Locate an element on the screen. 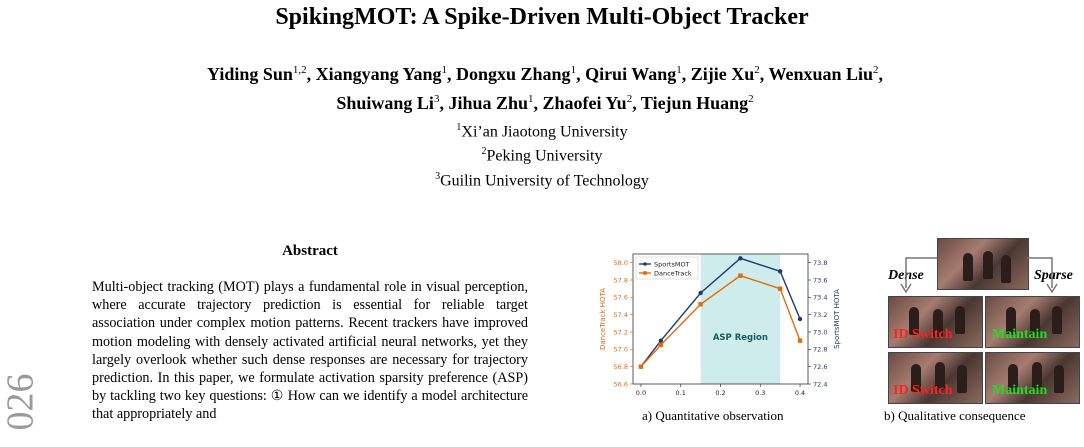 This screenshot has width=1084, height=447. x-tick-label: 0.3 is located at coordinates (760, 393).